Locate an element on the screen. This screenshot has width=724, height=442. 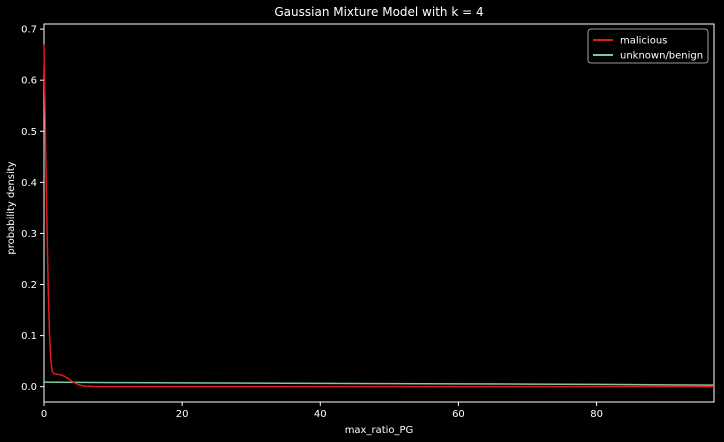
legend-box is located at coordinates (648, 46).